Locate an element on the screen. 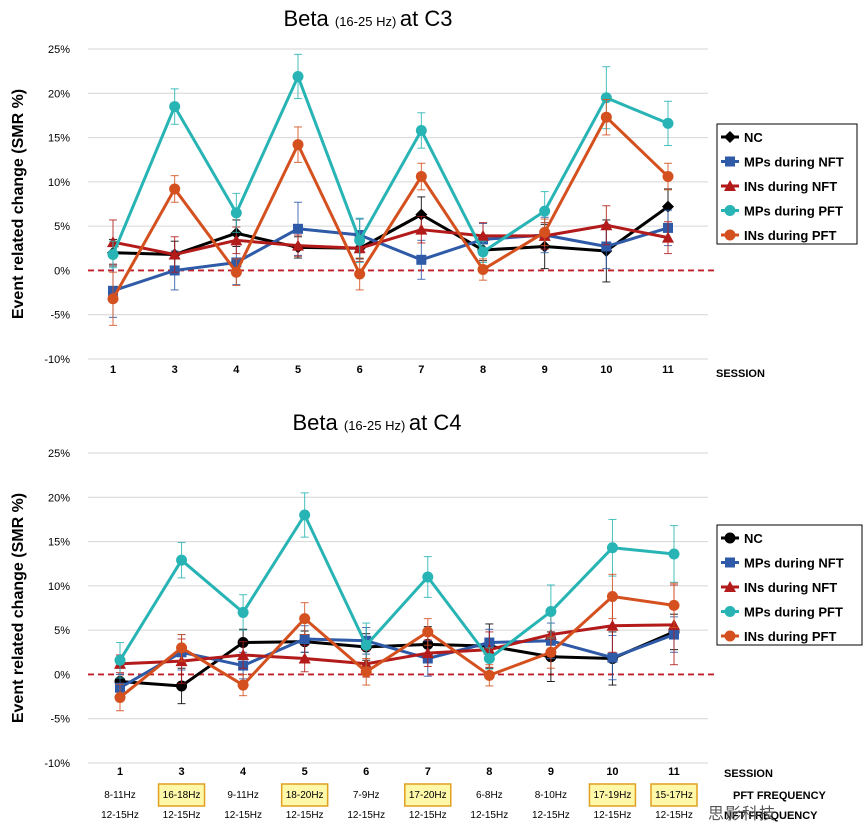 The width and height of the screenshot is (864, 824). series-mps-during-nft is located at coordinates (390, 259).